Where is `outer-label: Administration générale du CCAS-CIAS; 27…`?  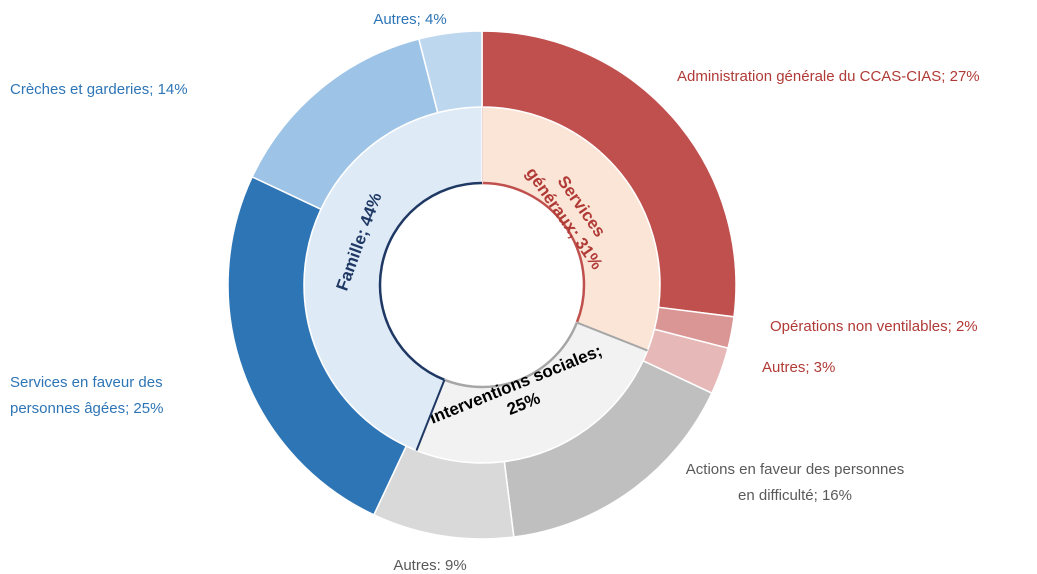
outer-label: Administration générale du CCAS-CIAS; 27… is located at coordinates (828, 76).